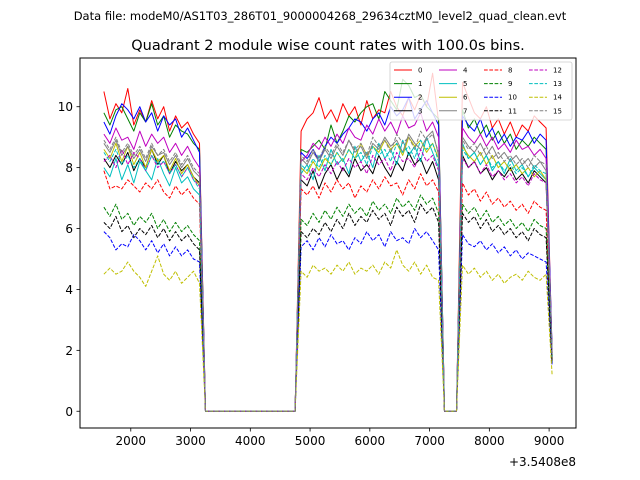 This screenshot has width=640, height=480. Describe the element at coordinates (69, 259) in the screenshot. I see `y-axis: 0 2 4 6 8 10` at that location.